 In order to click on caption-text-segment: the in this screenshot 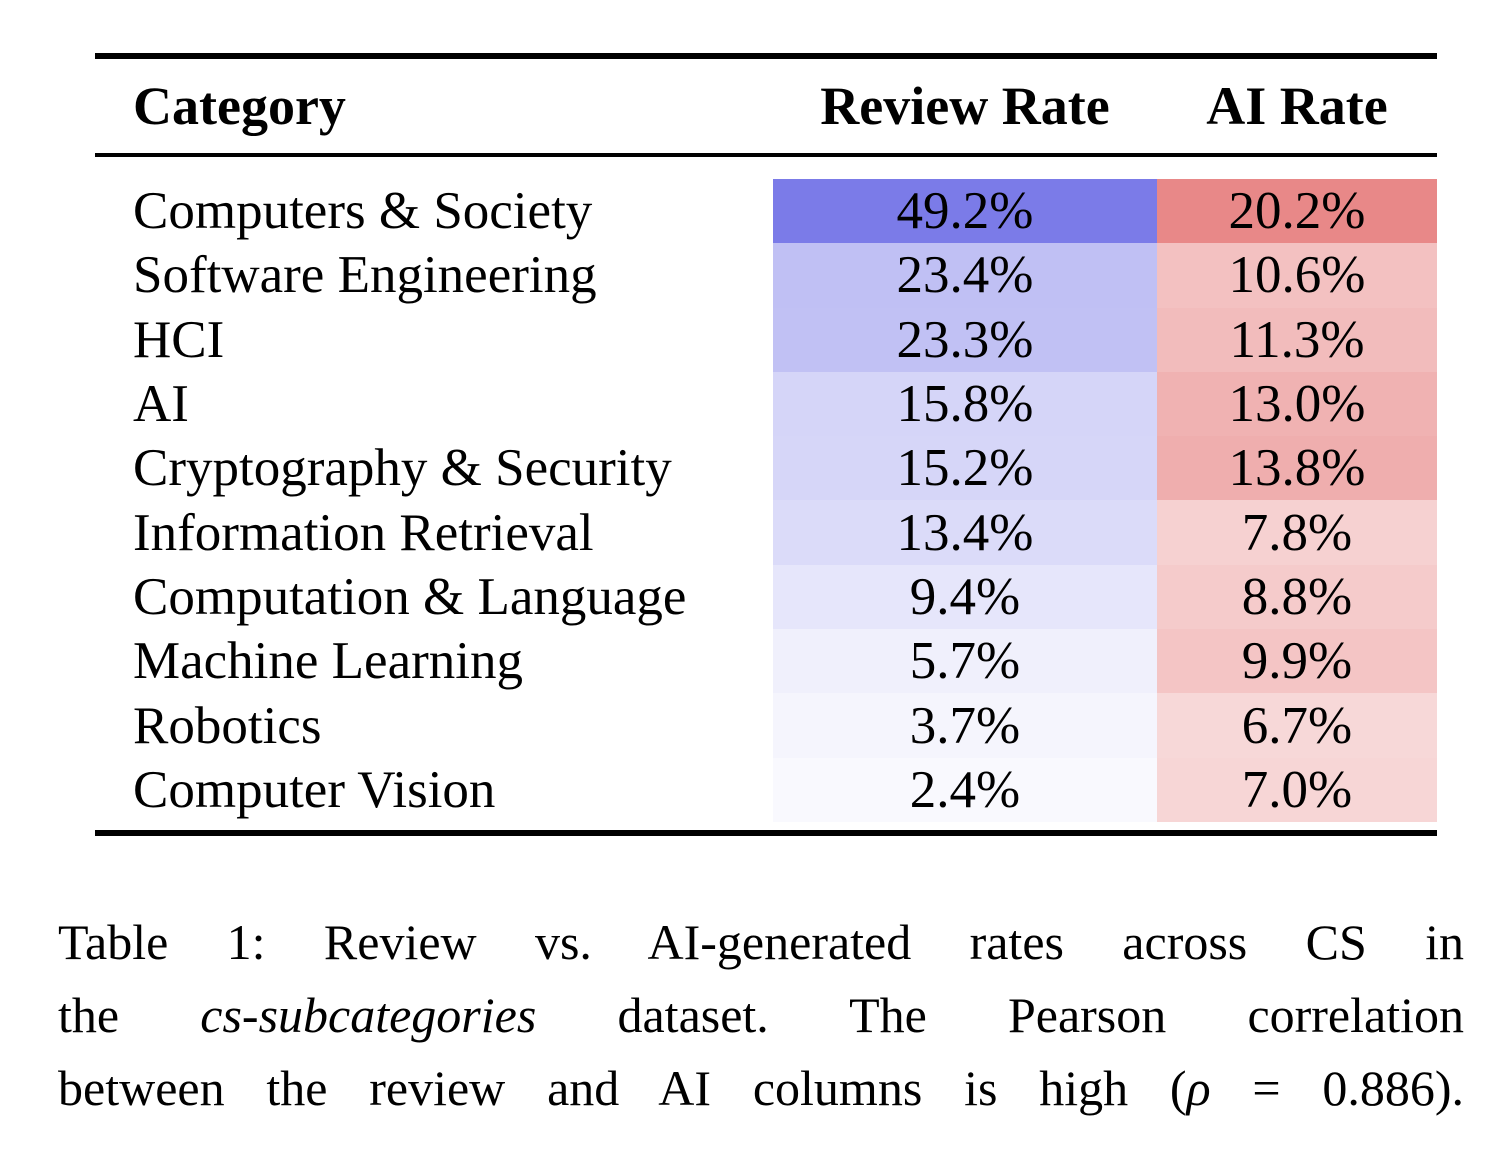, I will do `click(129, 1015)`.